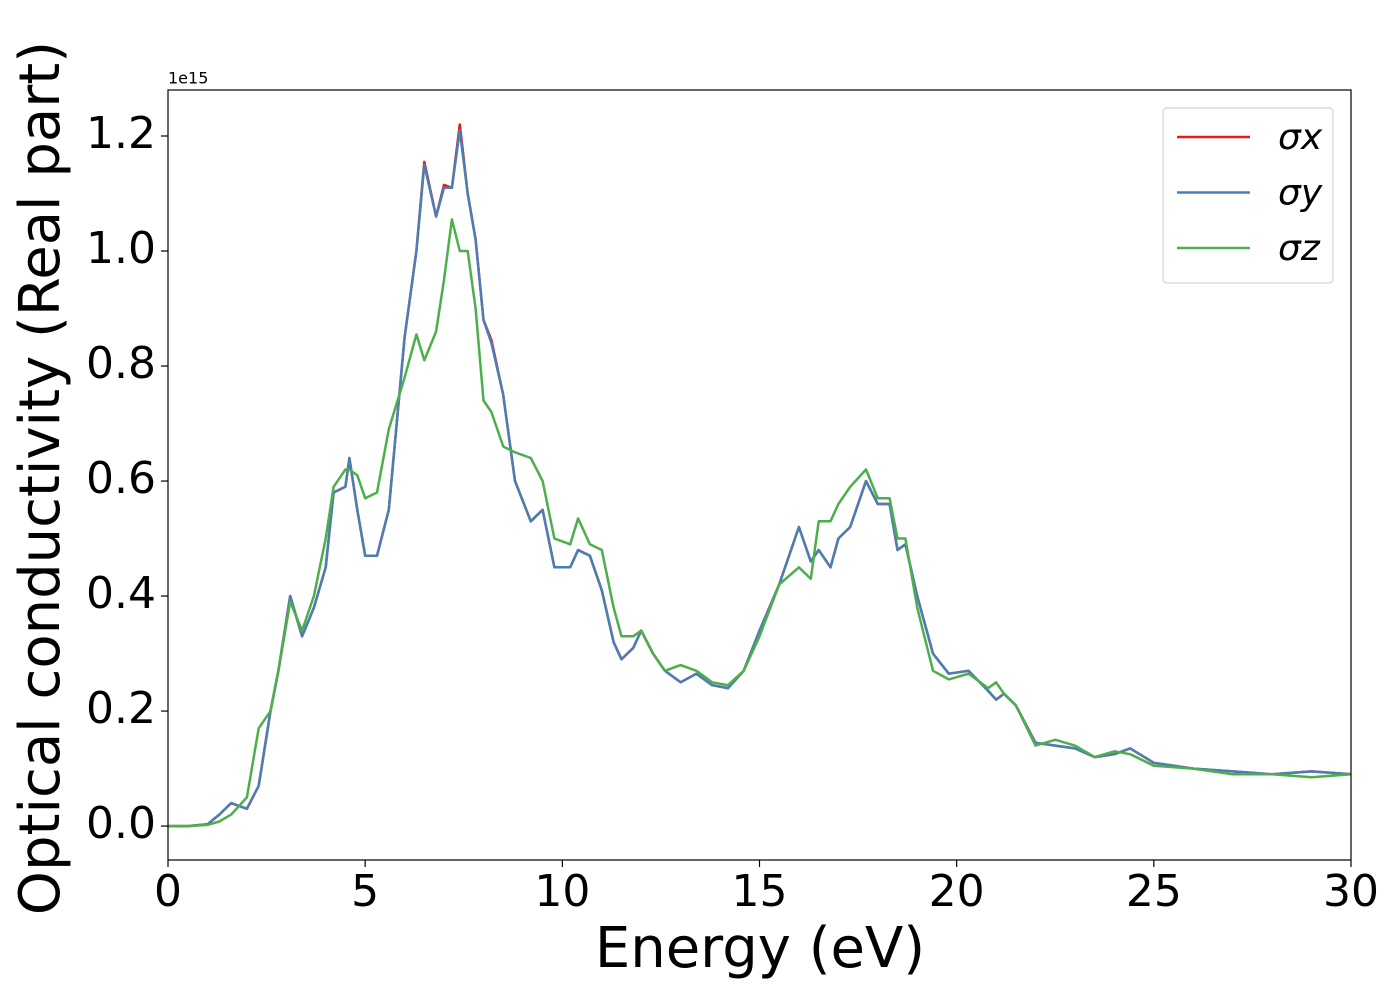 The height and width of the screenshot is (1000, 1400). Describe the element at coordinates (1299, 248) in the screenshot. I see `legend-label: σz` at that location.